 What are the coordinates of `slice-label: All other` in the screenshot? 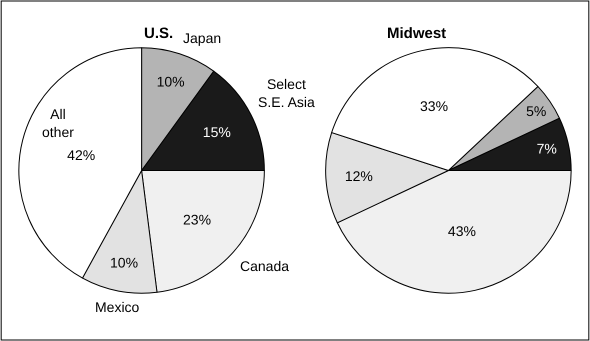 It's located at (58, 123).